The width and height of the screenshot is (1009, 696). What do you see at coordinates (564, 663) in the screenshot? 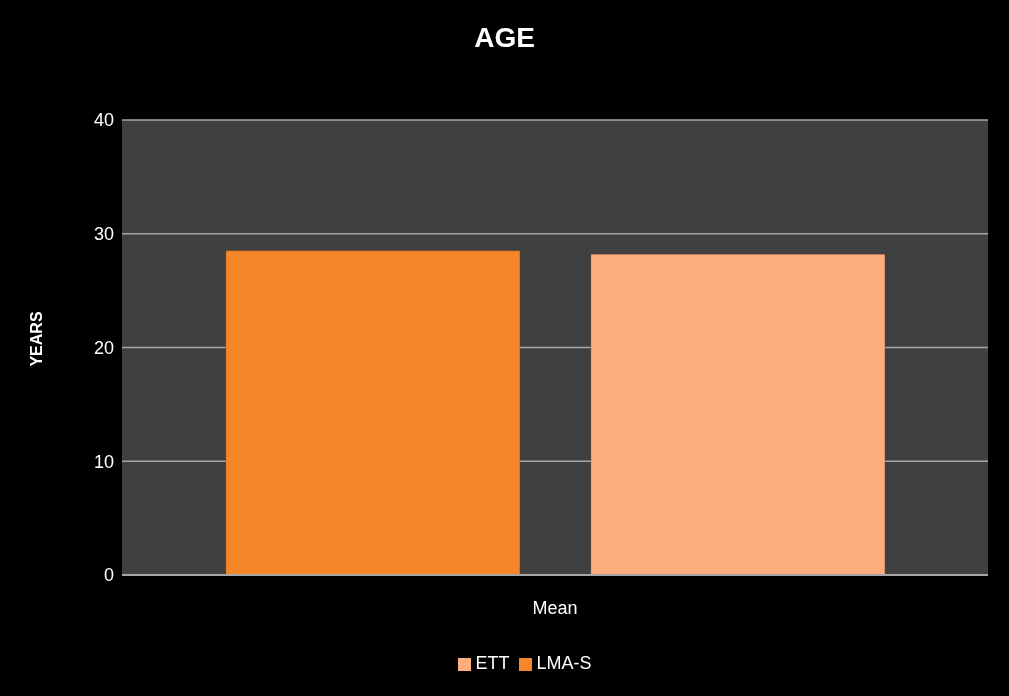
I see `legend-label: LMA-S` at bounding box center [564, 663].